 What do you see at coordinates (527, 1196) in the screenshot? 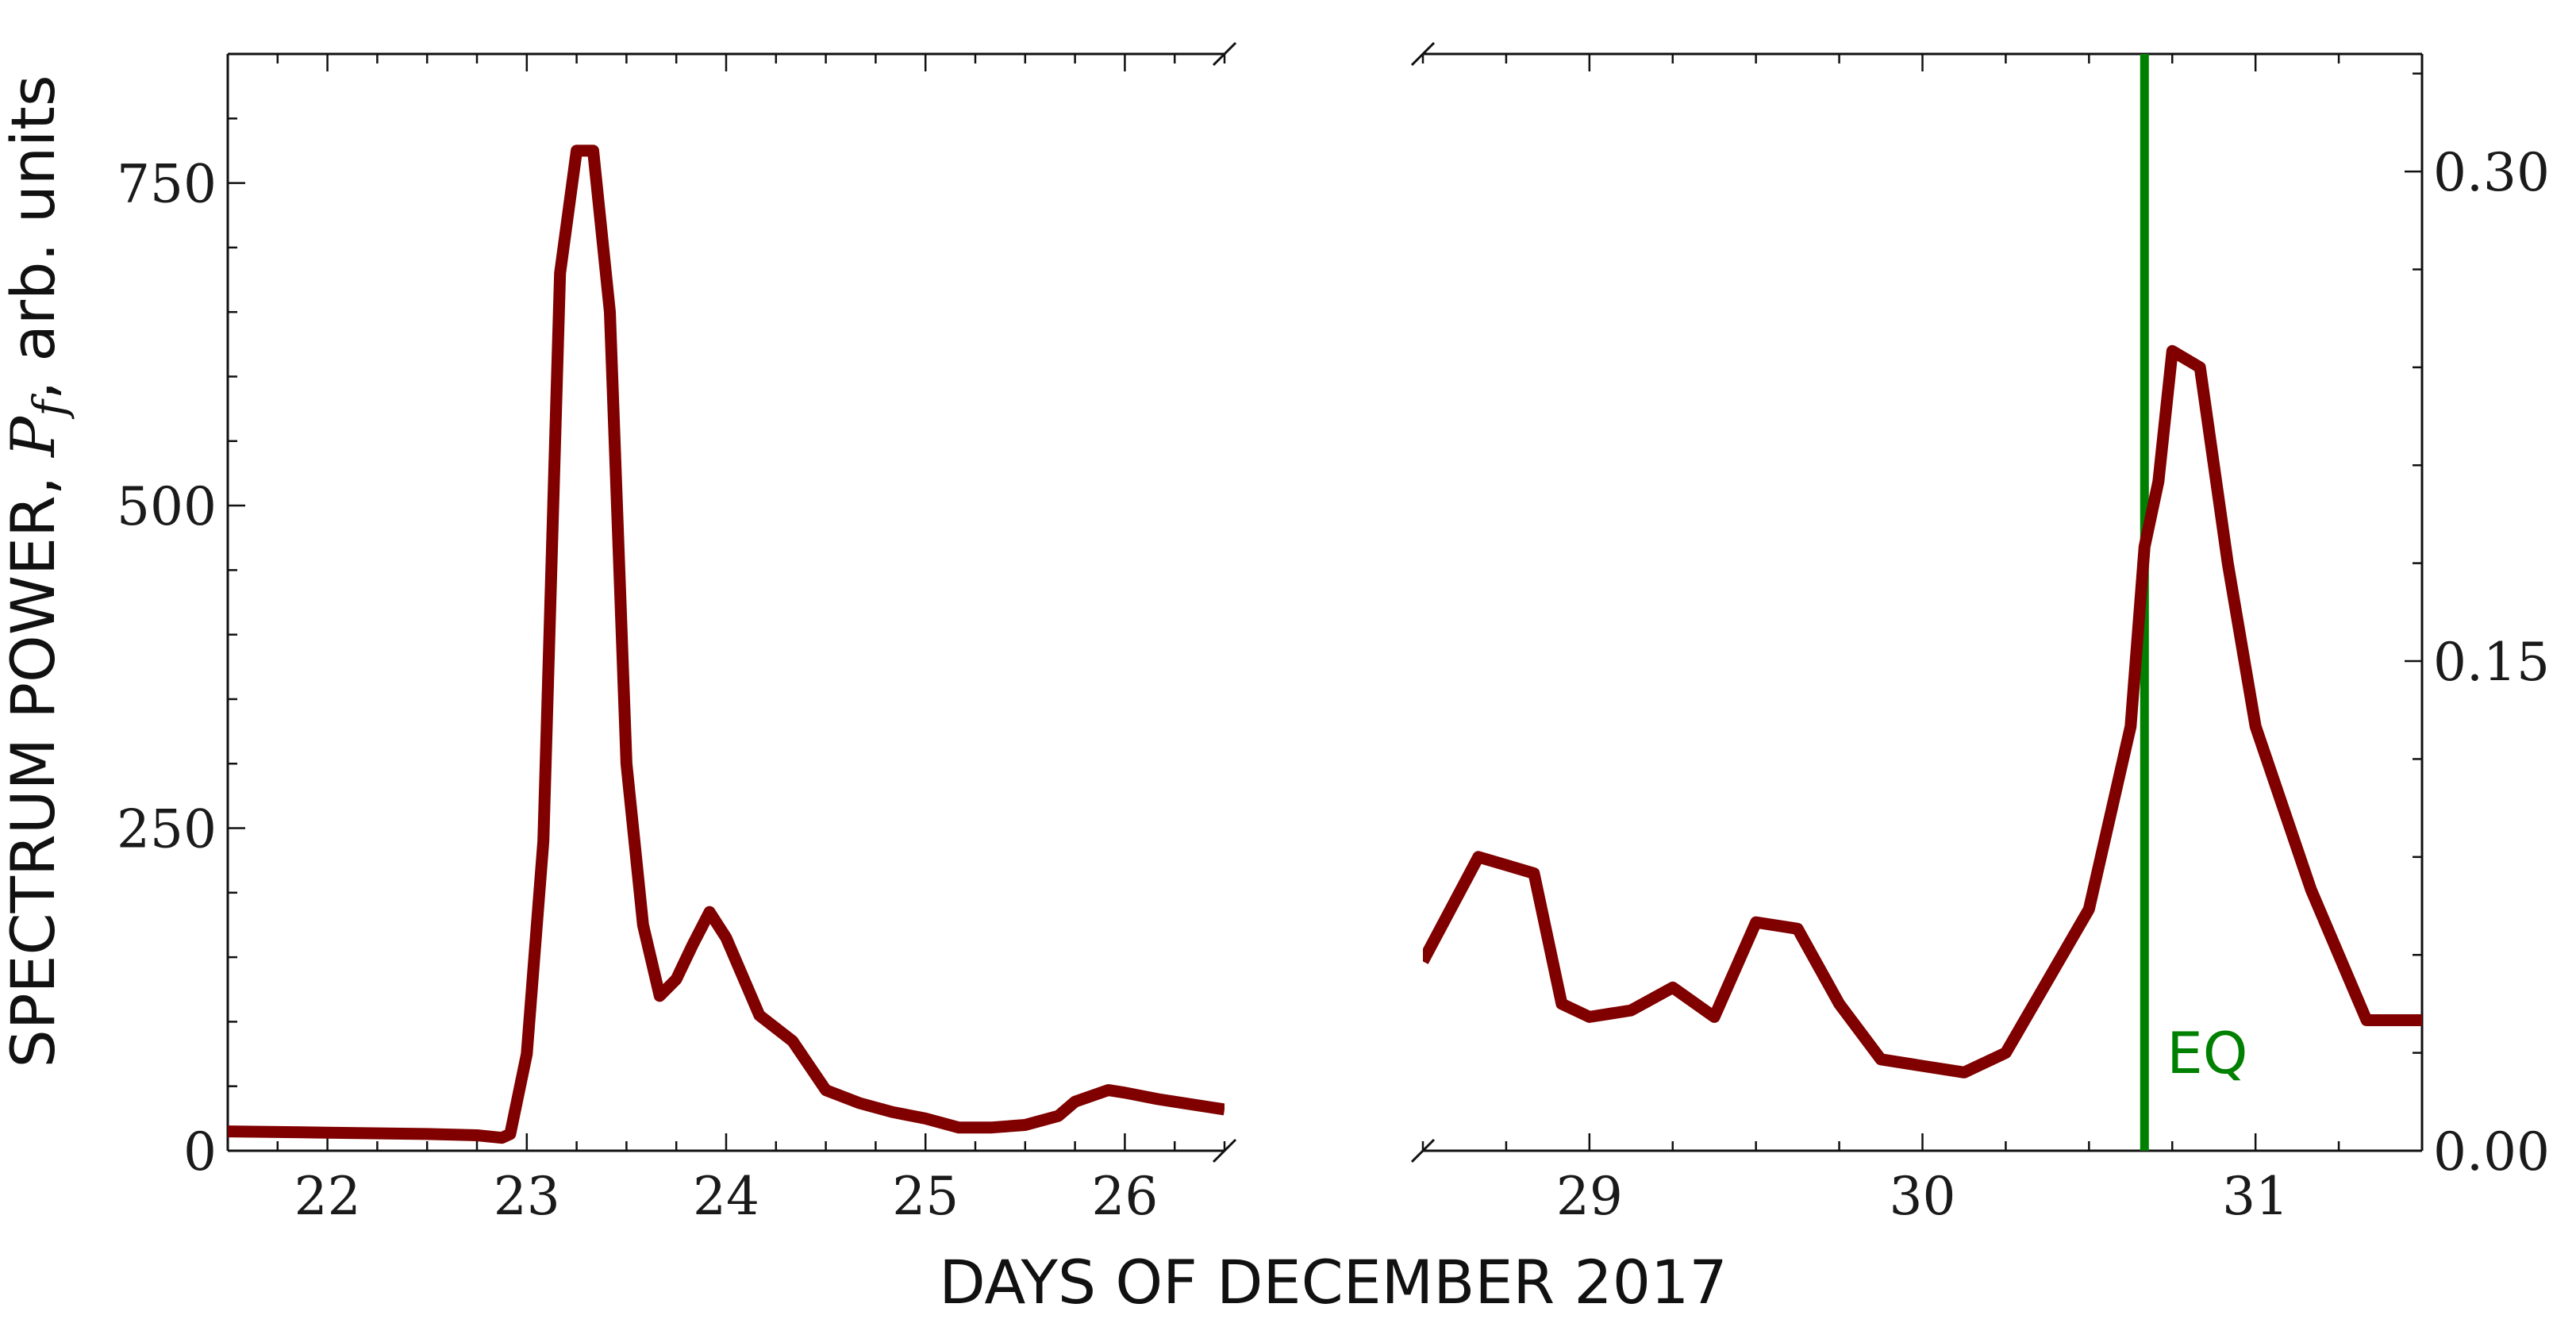
I see `left-x-tick-label: 23` at bounding box center [527, 1196].